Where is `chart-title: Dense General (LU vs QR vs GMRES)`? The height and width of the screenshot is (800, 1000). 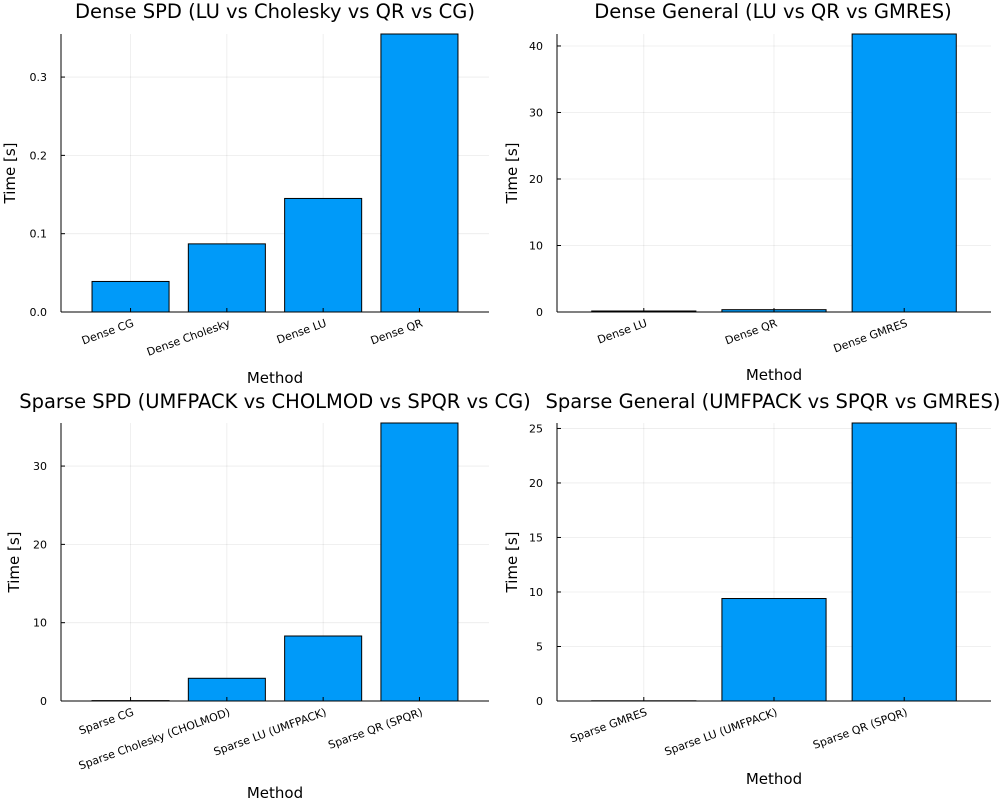
chart-title: Dense General (LU vs QR vs GMRES) is located at coordinates (772, 11).